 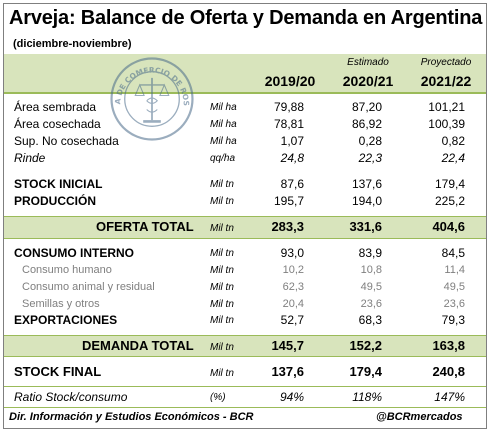 What do you see at coordinates (419, 417) in the screenshot?
I see `footer-handle: @BCRmercados` at bounding box center [419, 417].